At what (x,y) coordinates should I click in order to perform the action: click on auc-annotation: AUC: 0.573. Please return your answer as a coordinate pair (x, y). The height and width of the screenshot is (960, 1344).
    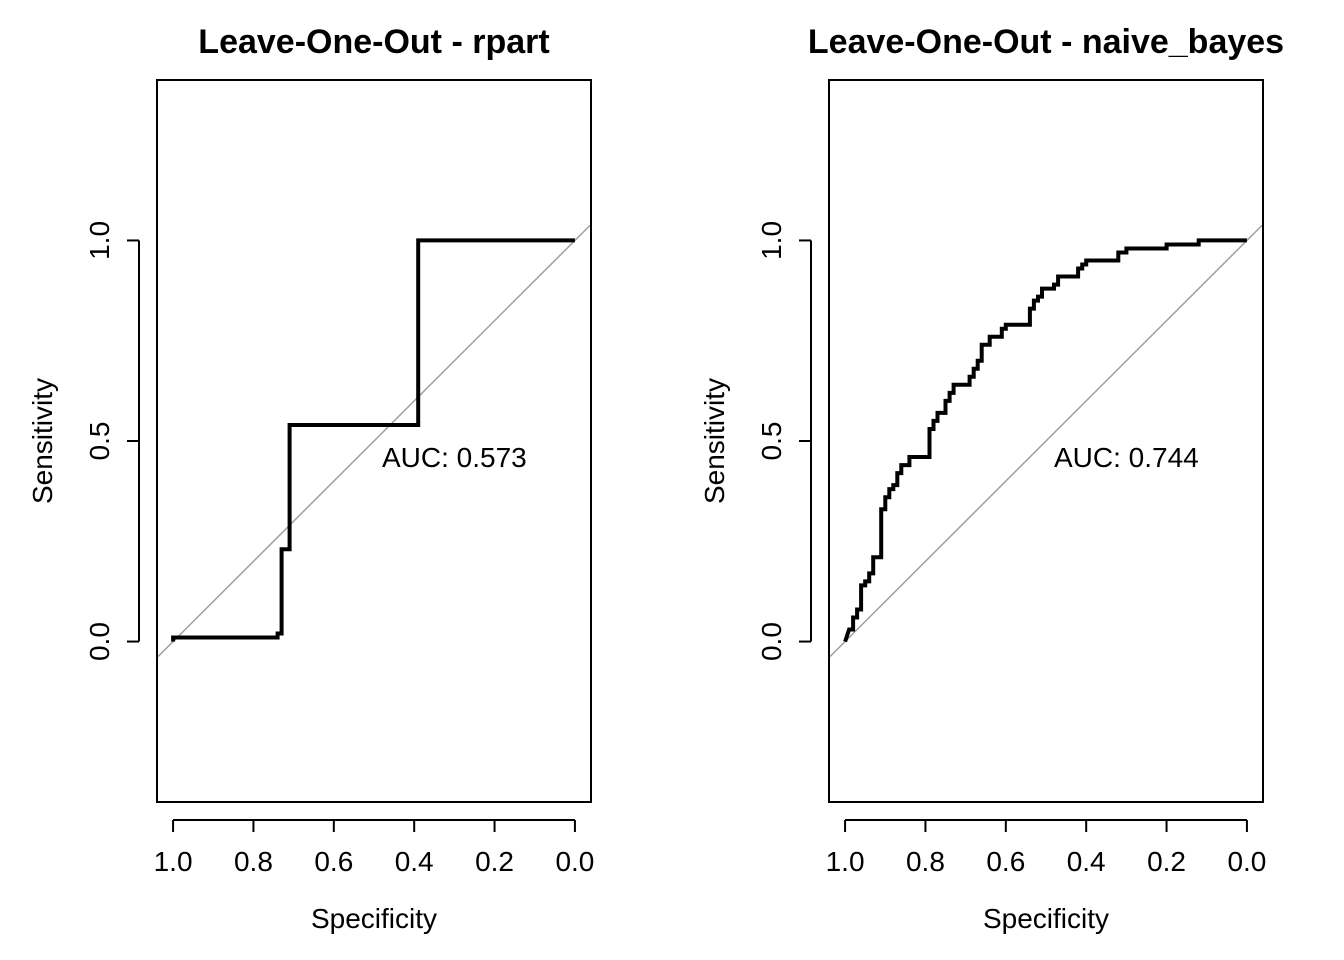
    Looking at the image, I should click on (454, 457).